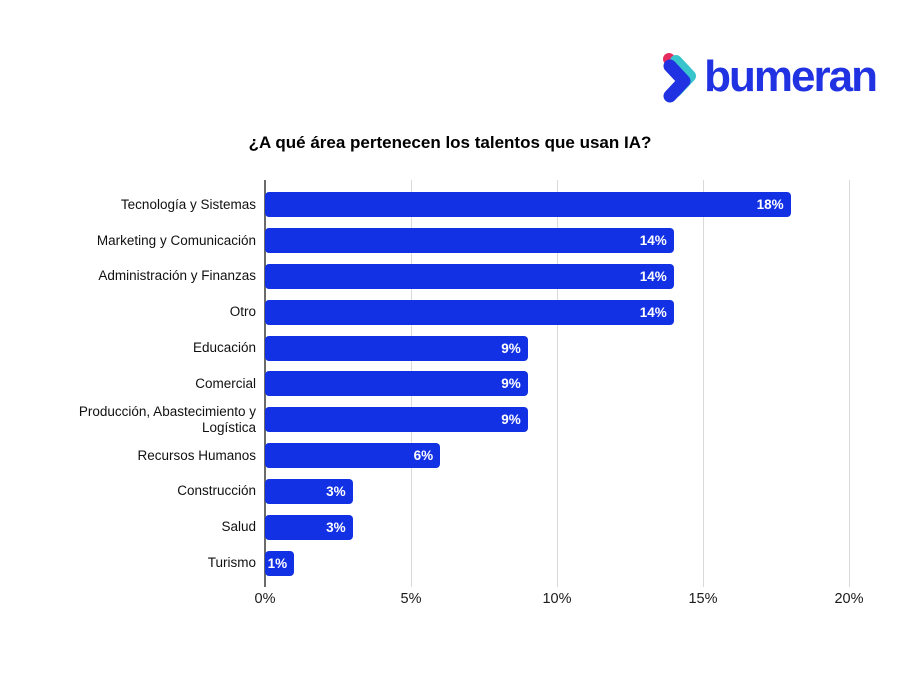  What do you see at coordinates (557, 599) in the screenshot?
I see `x-tick-label: 10%` at bounding box center [557, 599].